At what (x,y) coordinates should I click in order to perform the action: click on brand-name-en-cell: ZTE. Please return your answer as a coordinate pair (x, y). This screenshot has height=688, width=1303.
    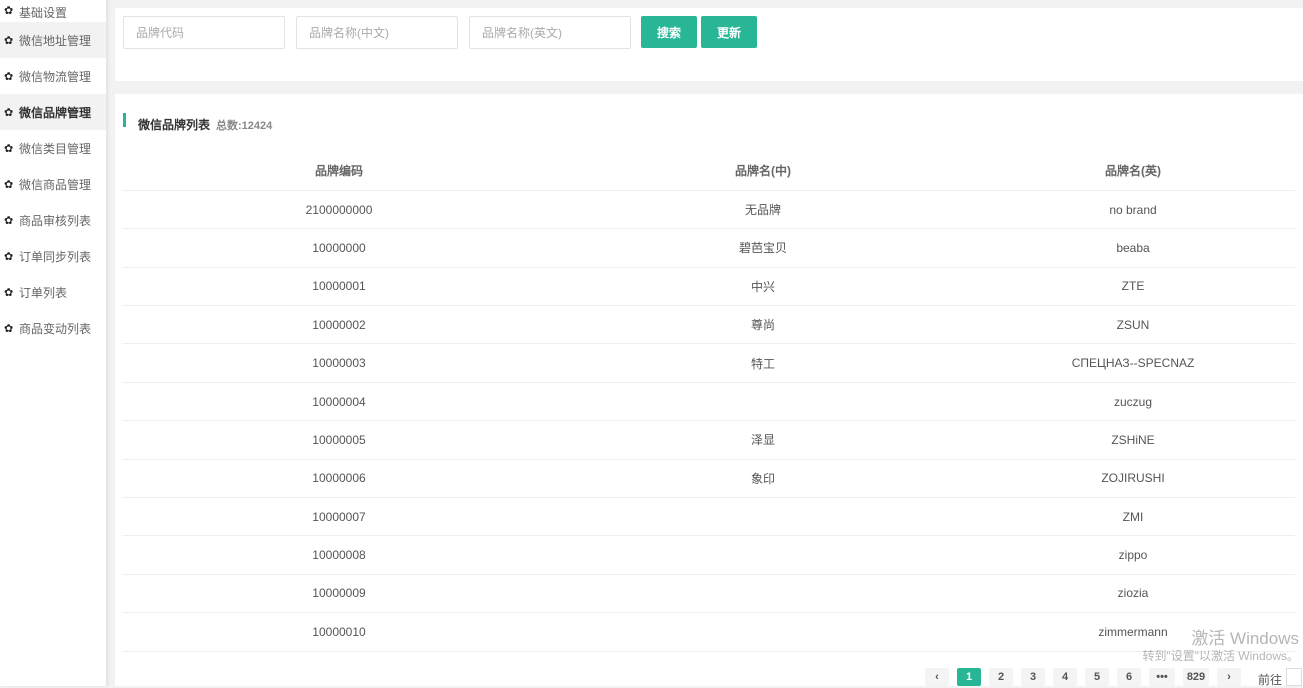
    Looking at the image, I should click on (1133, 287).